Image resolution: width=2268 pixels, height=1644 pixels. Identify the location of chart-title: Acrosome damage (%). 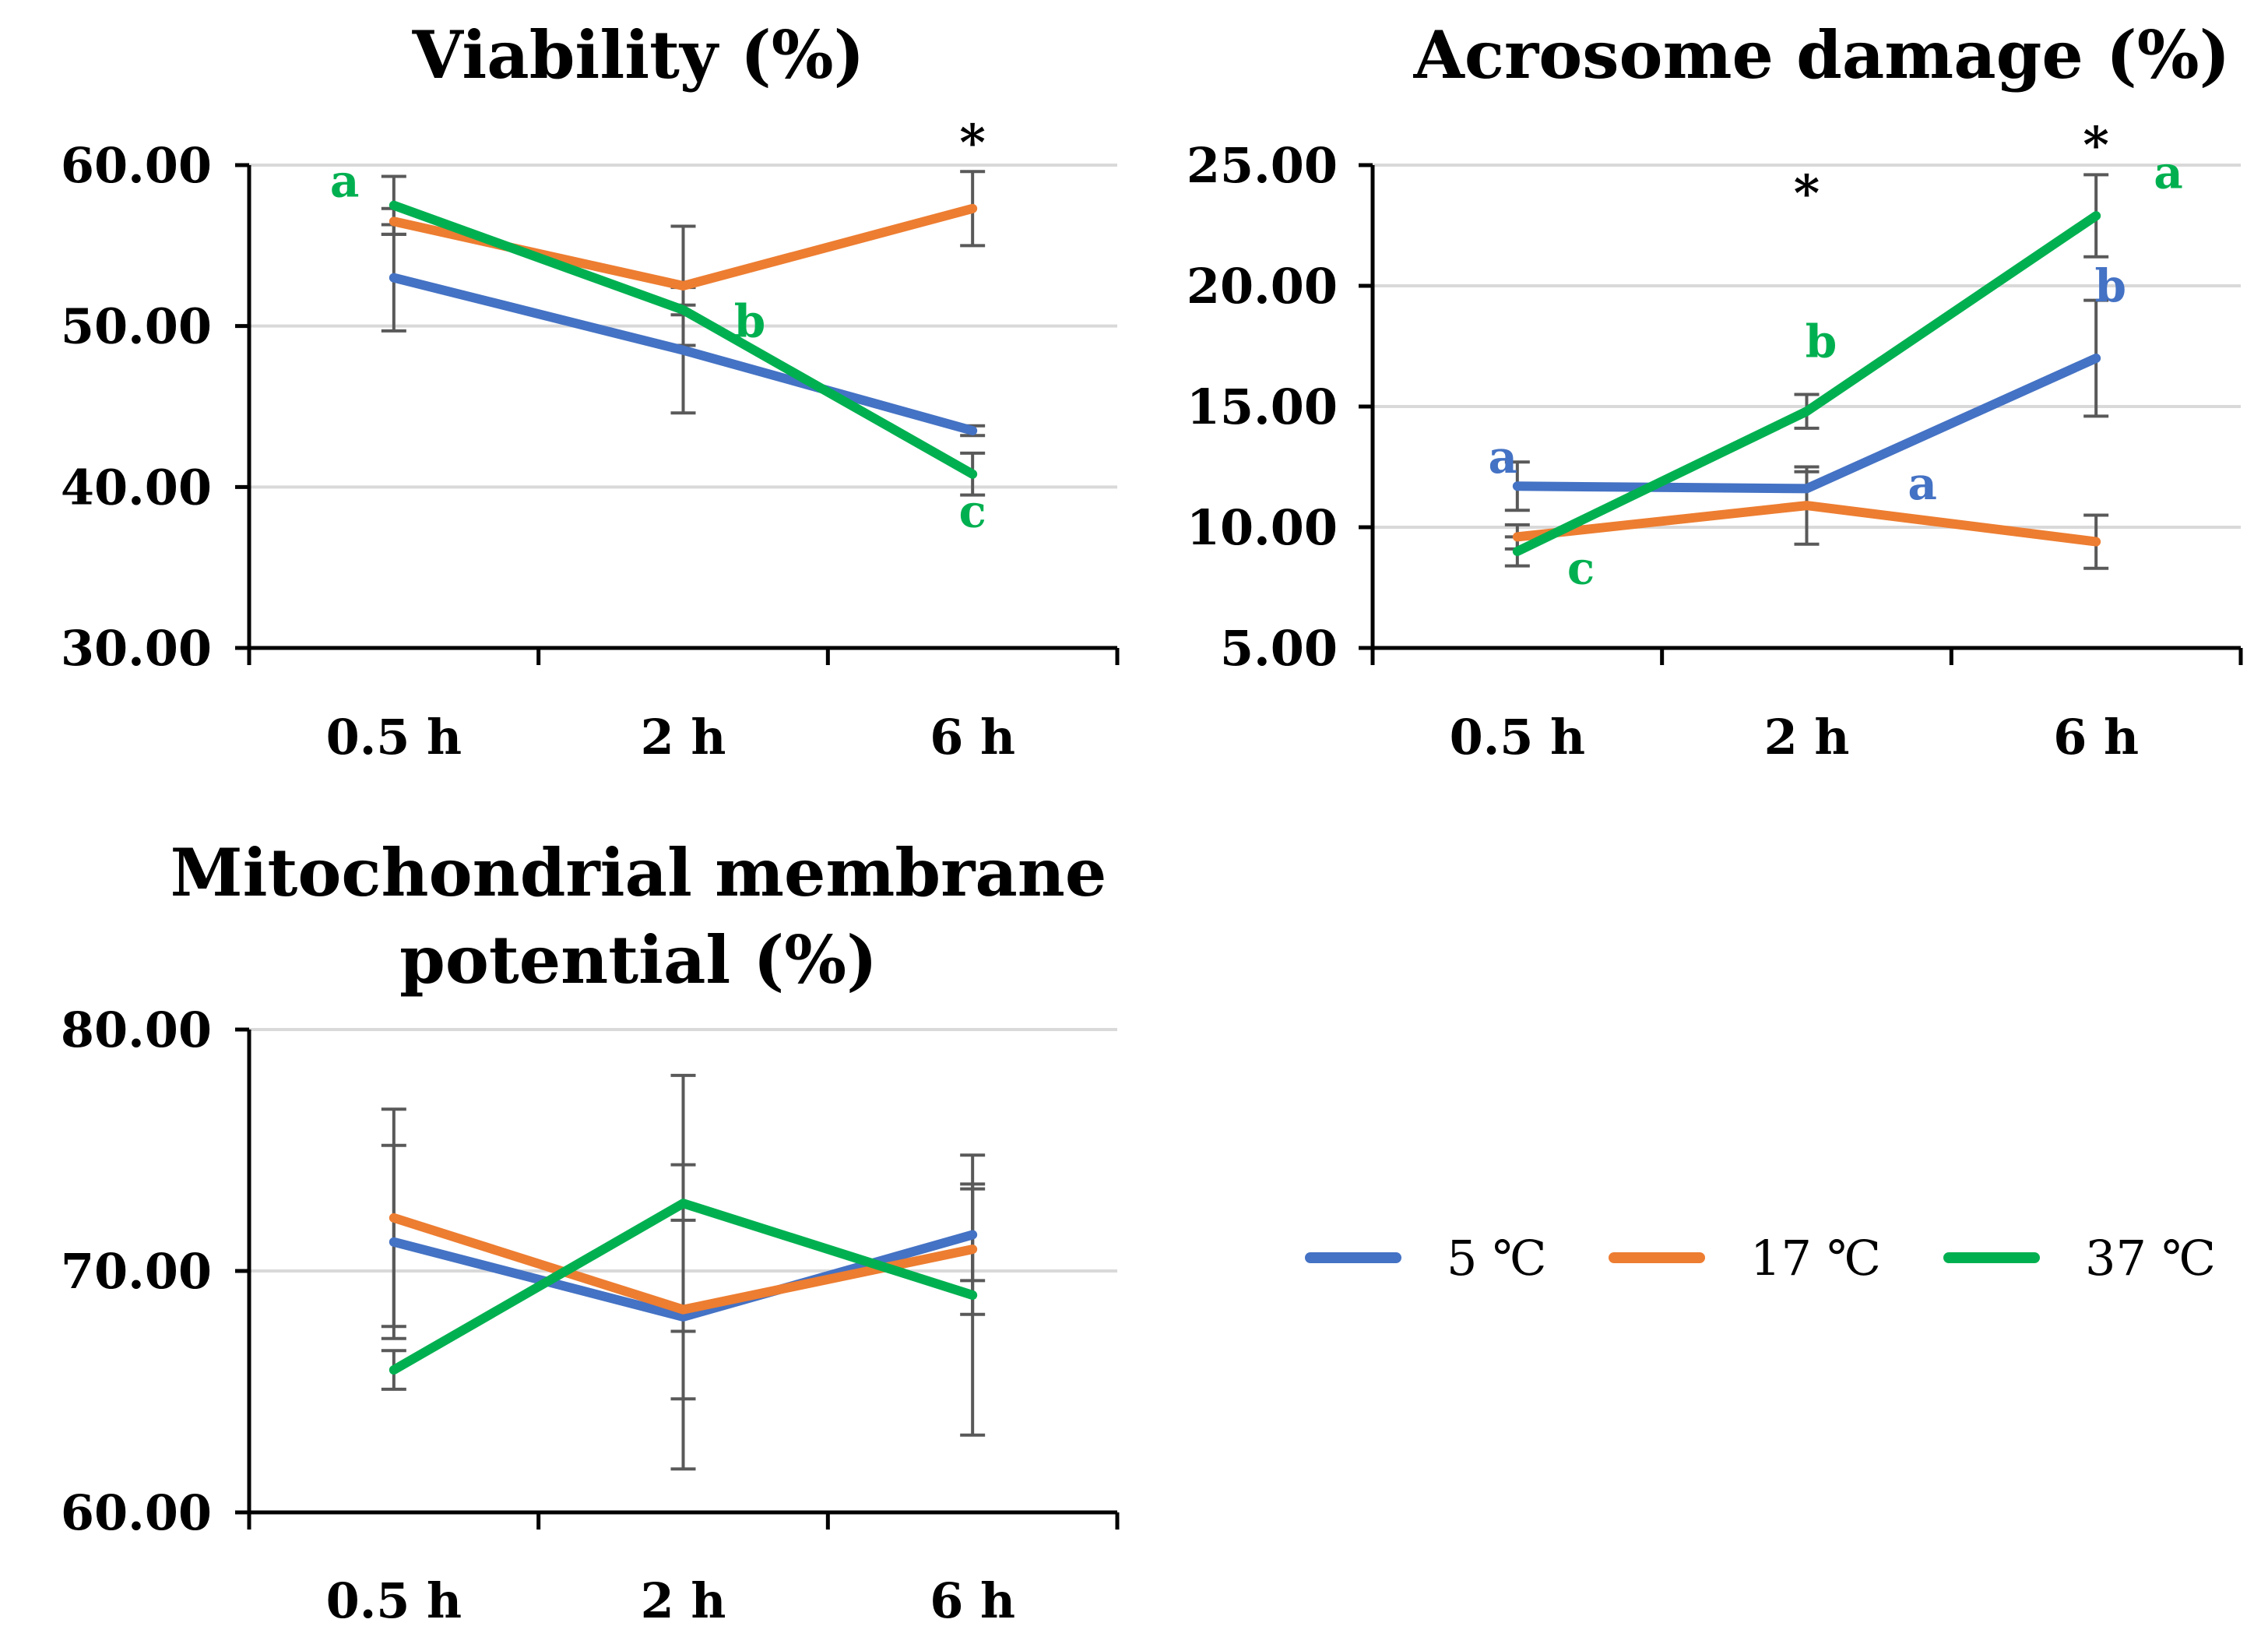
(1822, 54).